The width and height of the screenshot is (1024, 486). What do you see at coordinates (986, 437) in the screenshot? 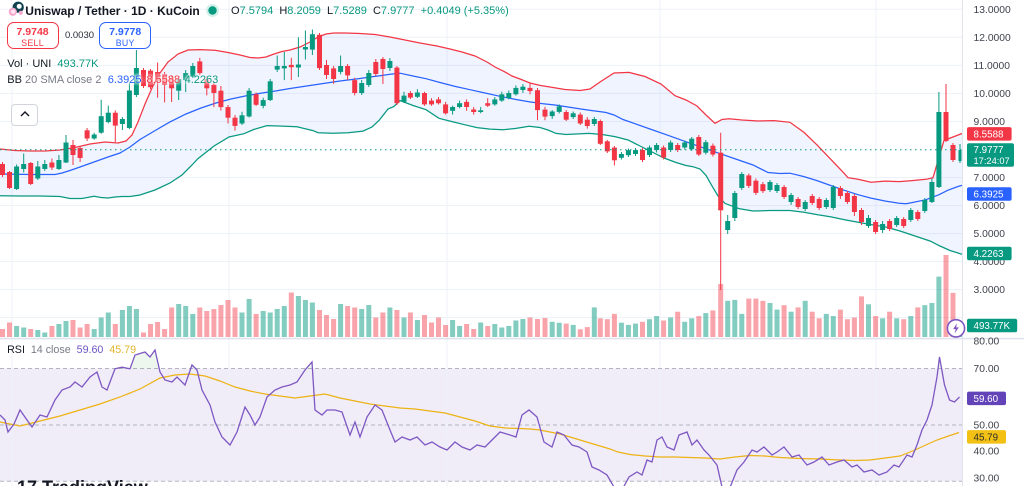
I see `svg-text: 45.79` at bounding box center [986, 437].